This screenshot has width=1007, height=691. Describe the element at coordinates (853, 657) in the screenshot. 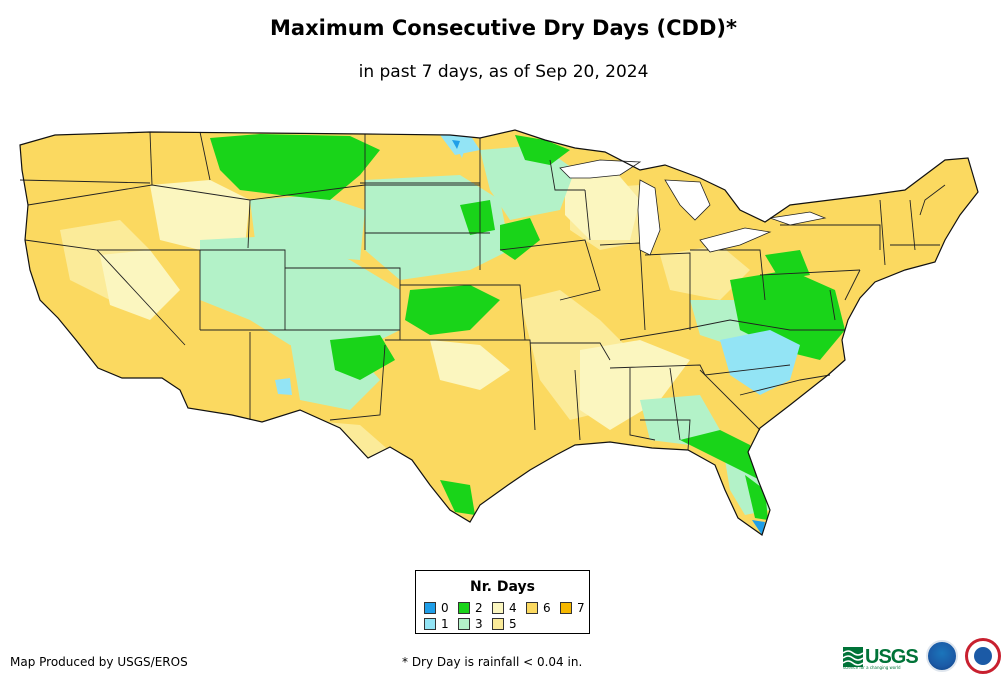

I see `usgs-wave-icon` at that location.